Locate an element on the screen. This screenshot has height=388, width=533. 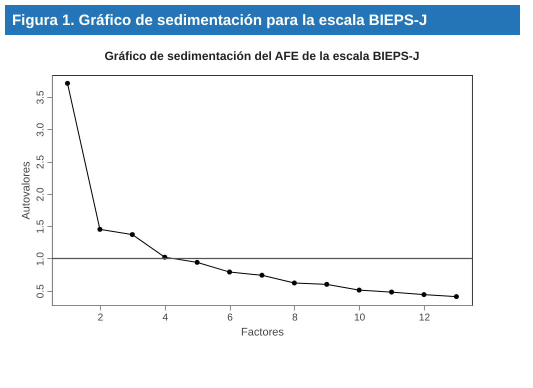
x-tick-label: 10 is located at coordinates (360, 318).